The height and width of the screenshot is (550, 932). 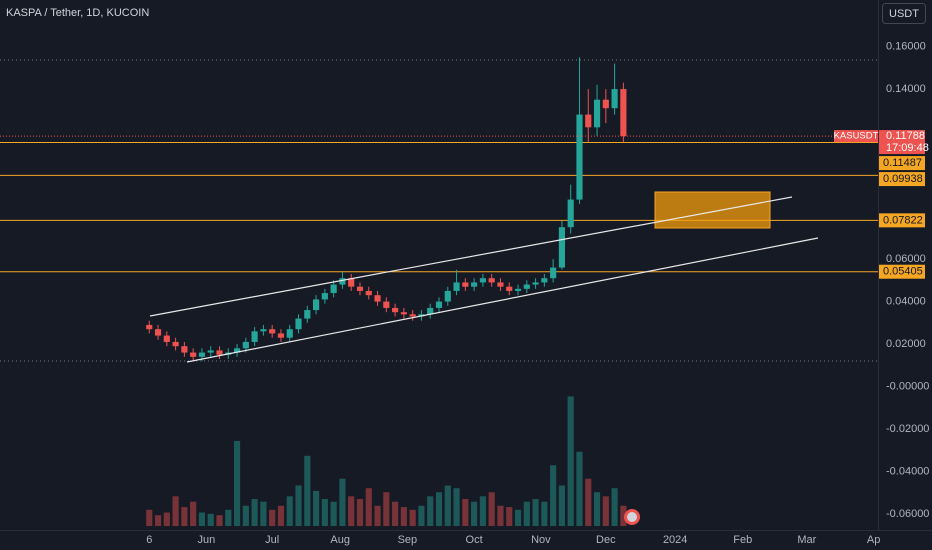 What do you see at coordinates (906, 89) in the screenshot?
I see `y-tick-label: 0.14000` at bounding box center [906, 89].